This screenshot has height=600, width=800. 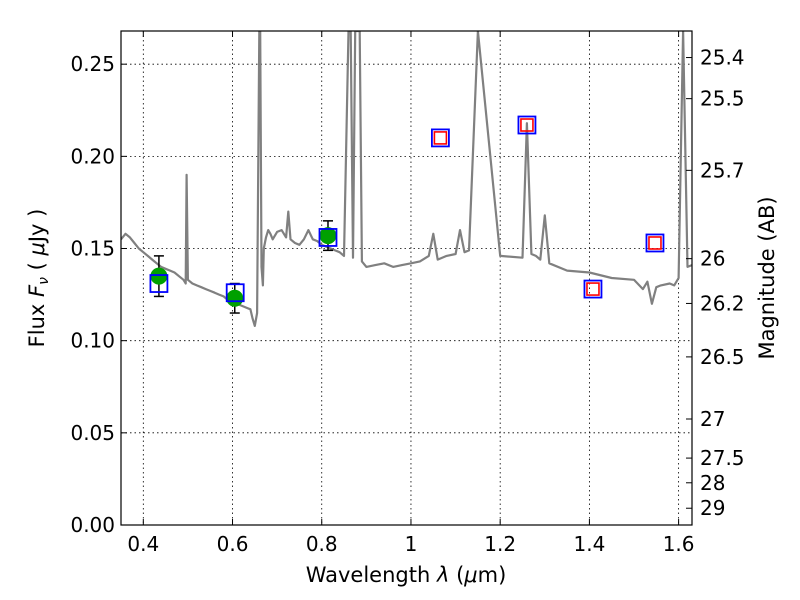 What do you see at coordinates (92, 433) in the screenshot?
I see `y-tick-label: 0.05` at bounding box center [92, 433].